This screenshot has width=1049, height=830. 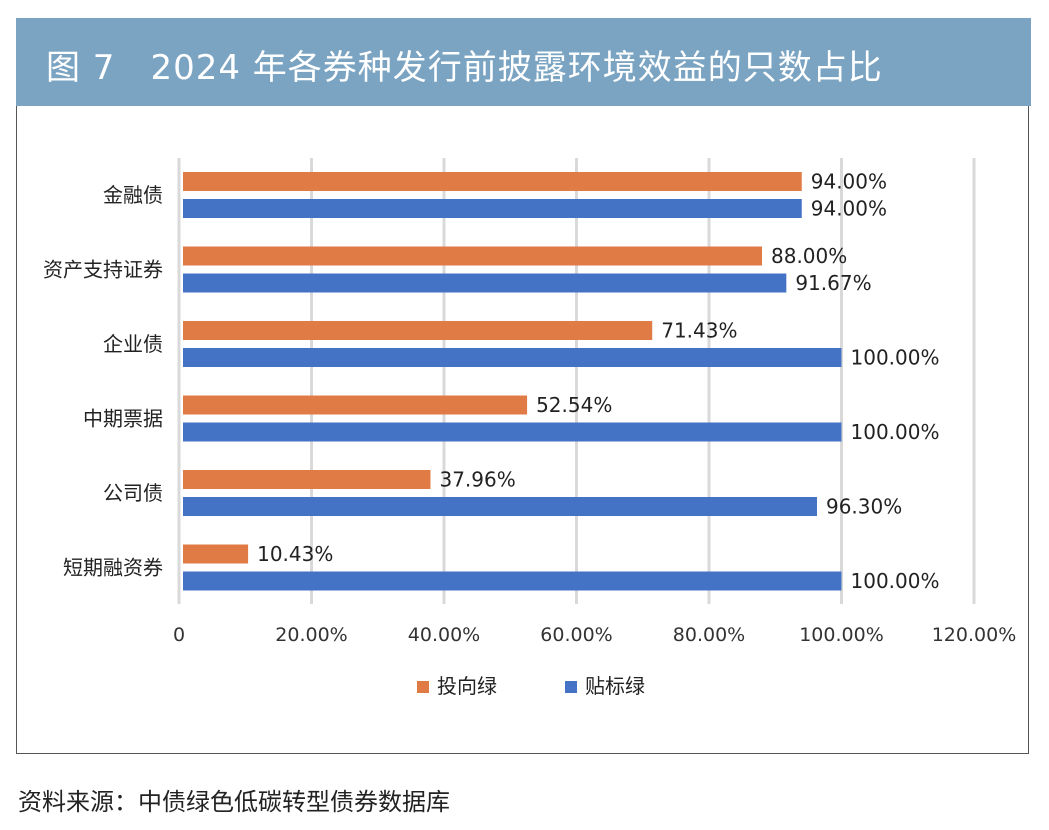 What do you see at coordinates (464, 68) in the screenshot?
I see `chart-title: 图 7 2024 年各券种发行前披露环境效益的只数占比` at bounding box center [464, 68].